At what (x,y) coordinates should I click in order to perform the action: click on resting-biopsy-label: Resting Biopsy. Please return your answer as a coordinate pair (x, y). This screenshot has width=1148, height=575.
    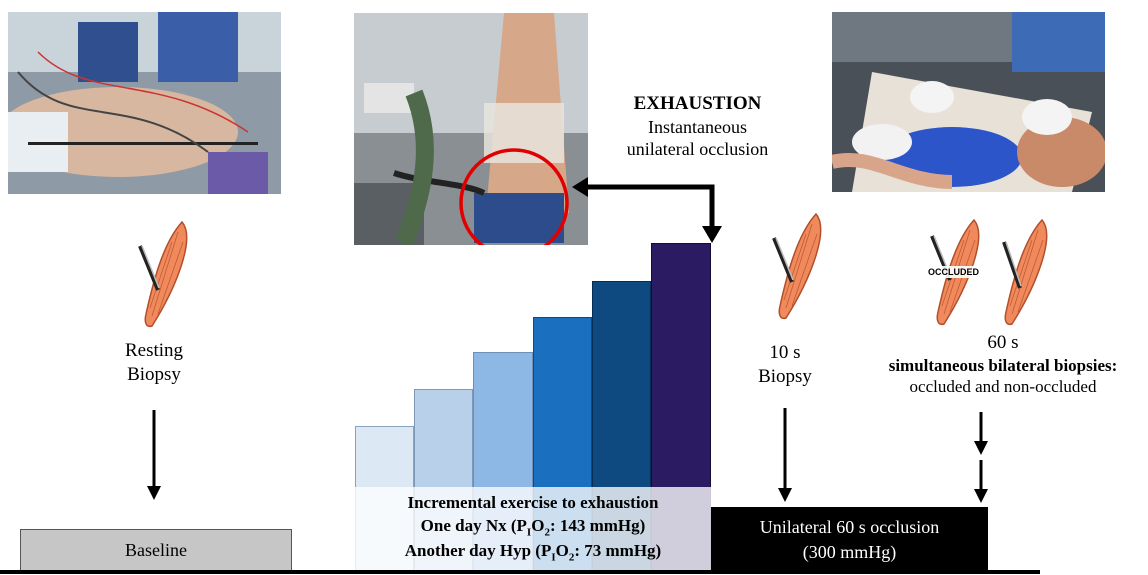
    Looking at the image, I should click on (154, 363).